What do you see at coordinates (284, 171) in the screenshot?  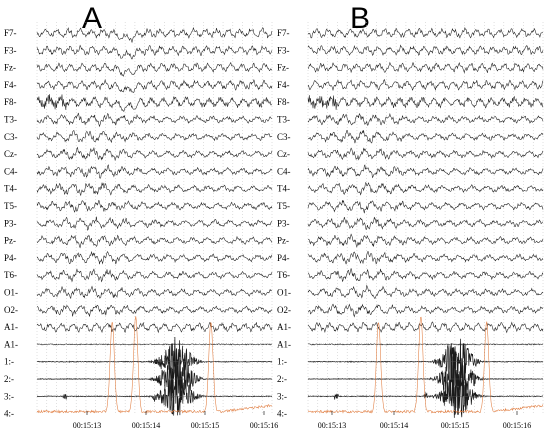 I see `channel-label: C4-` at bounding box center [284, 171].